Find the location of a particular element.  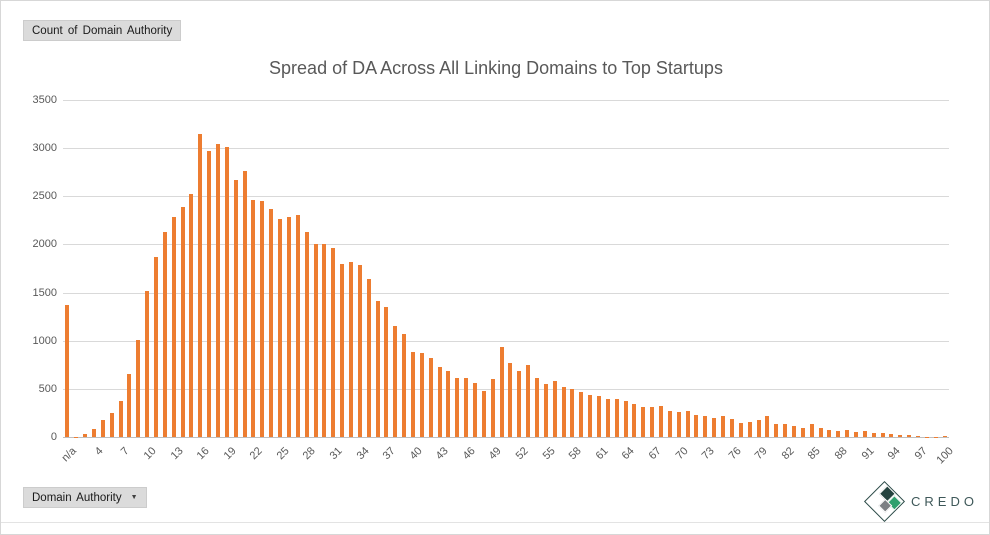

x-tick-label: 94 is located at coordinates (894, 454).